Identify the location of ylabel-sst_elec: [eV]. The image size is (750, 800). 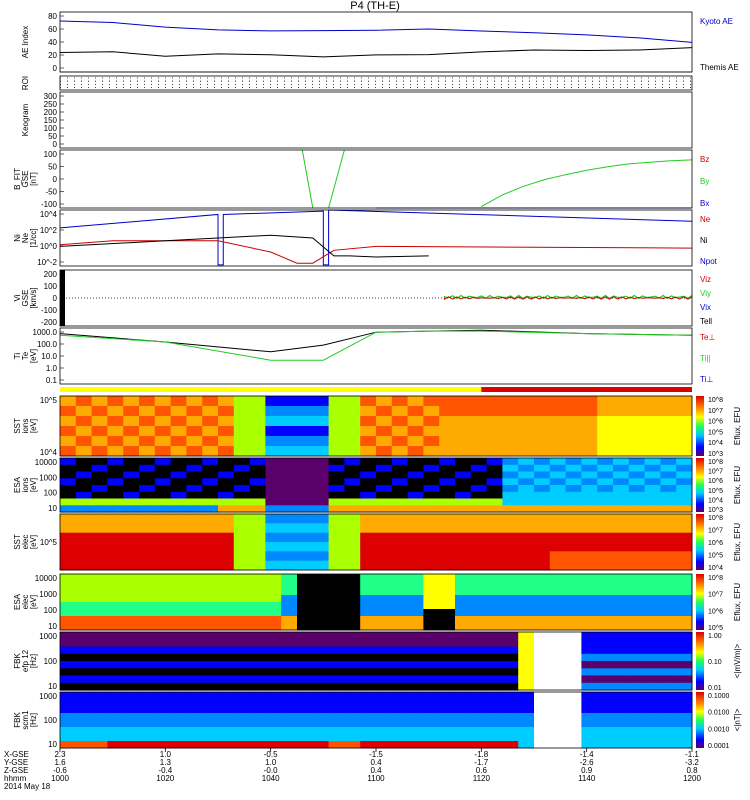
(33, 542).